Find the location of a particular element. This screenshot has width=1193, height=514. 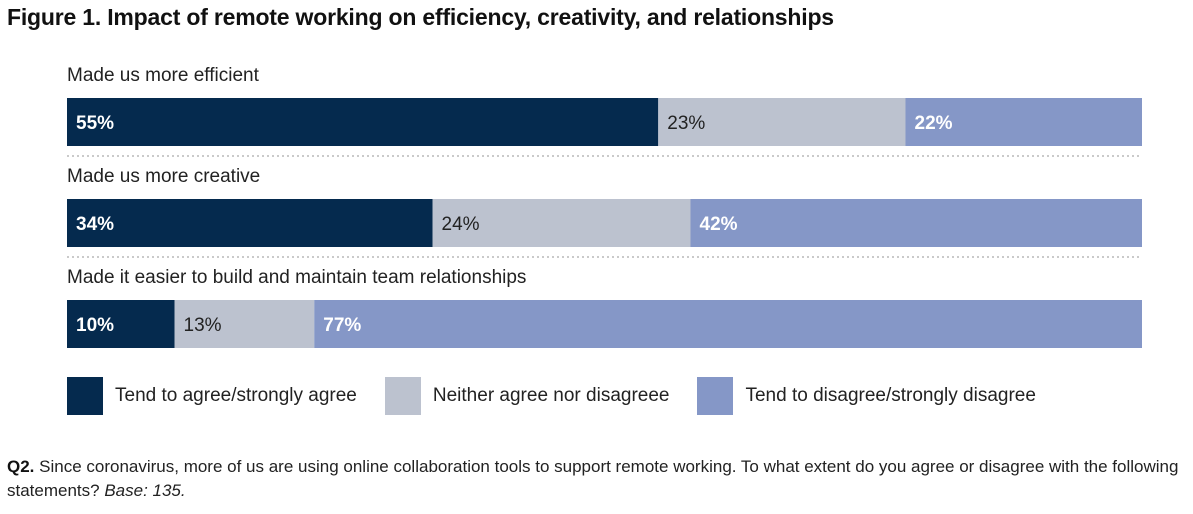

legend-label-neither: Neither agree nor disagreee is located at coordinates (551, 395).